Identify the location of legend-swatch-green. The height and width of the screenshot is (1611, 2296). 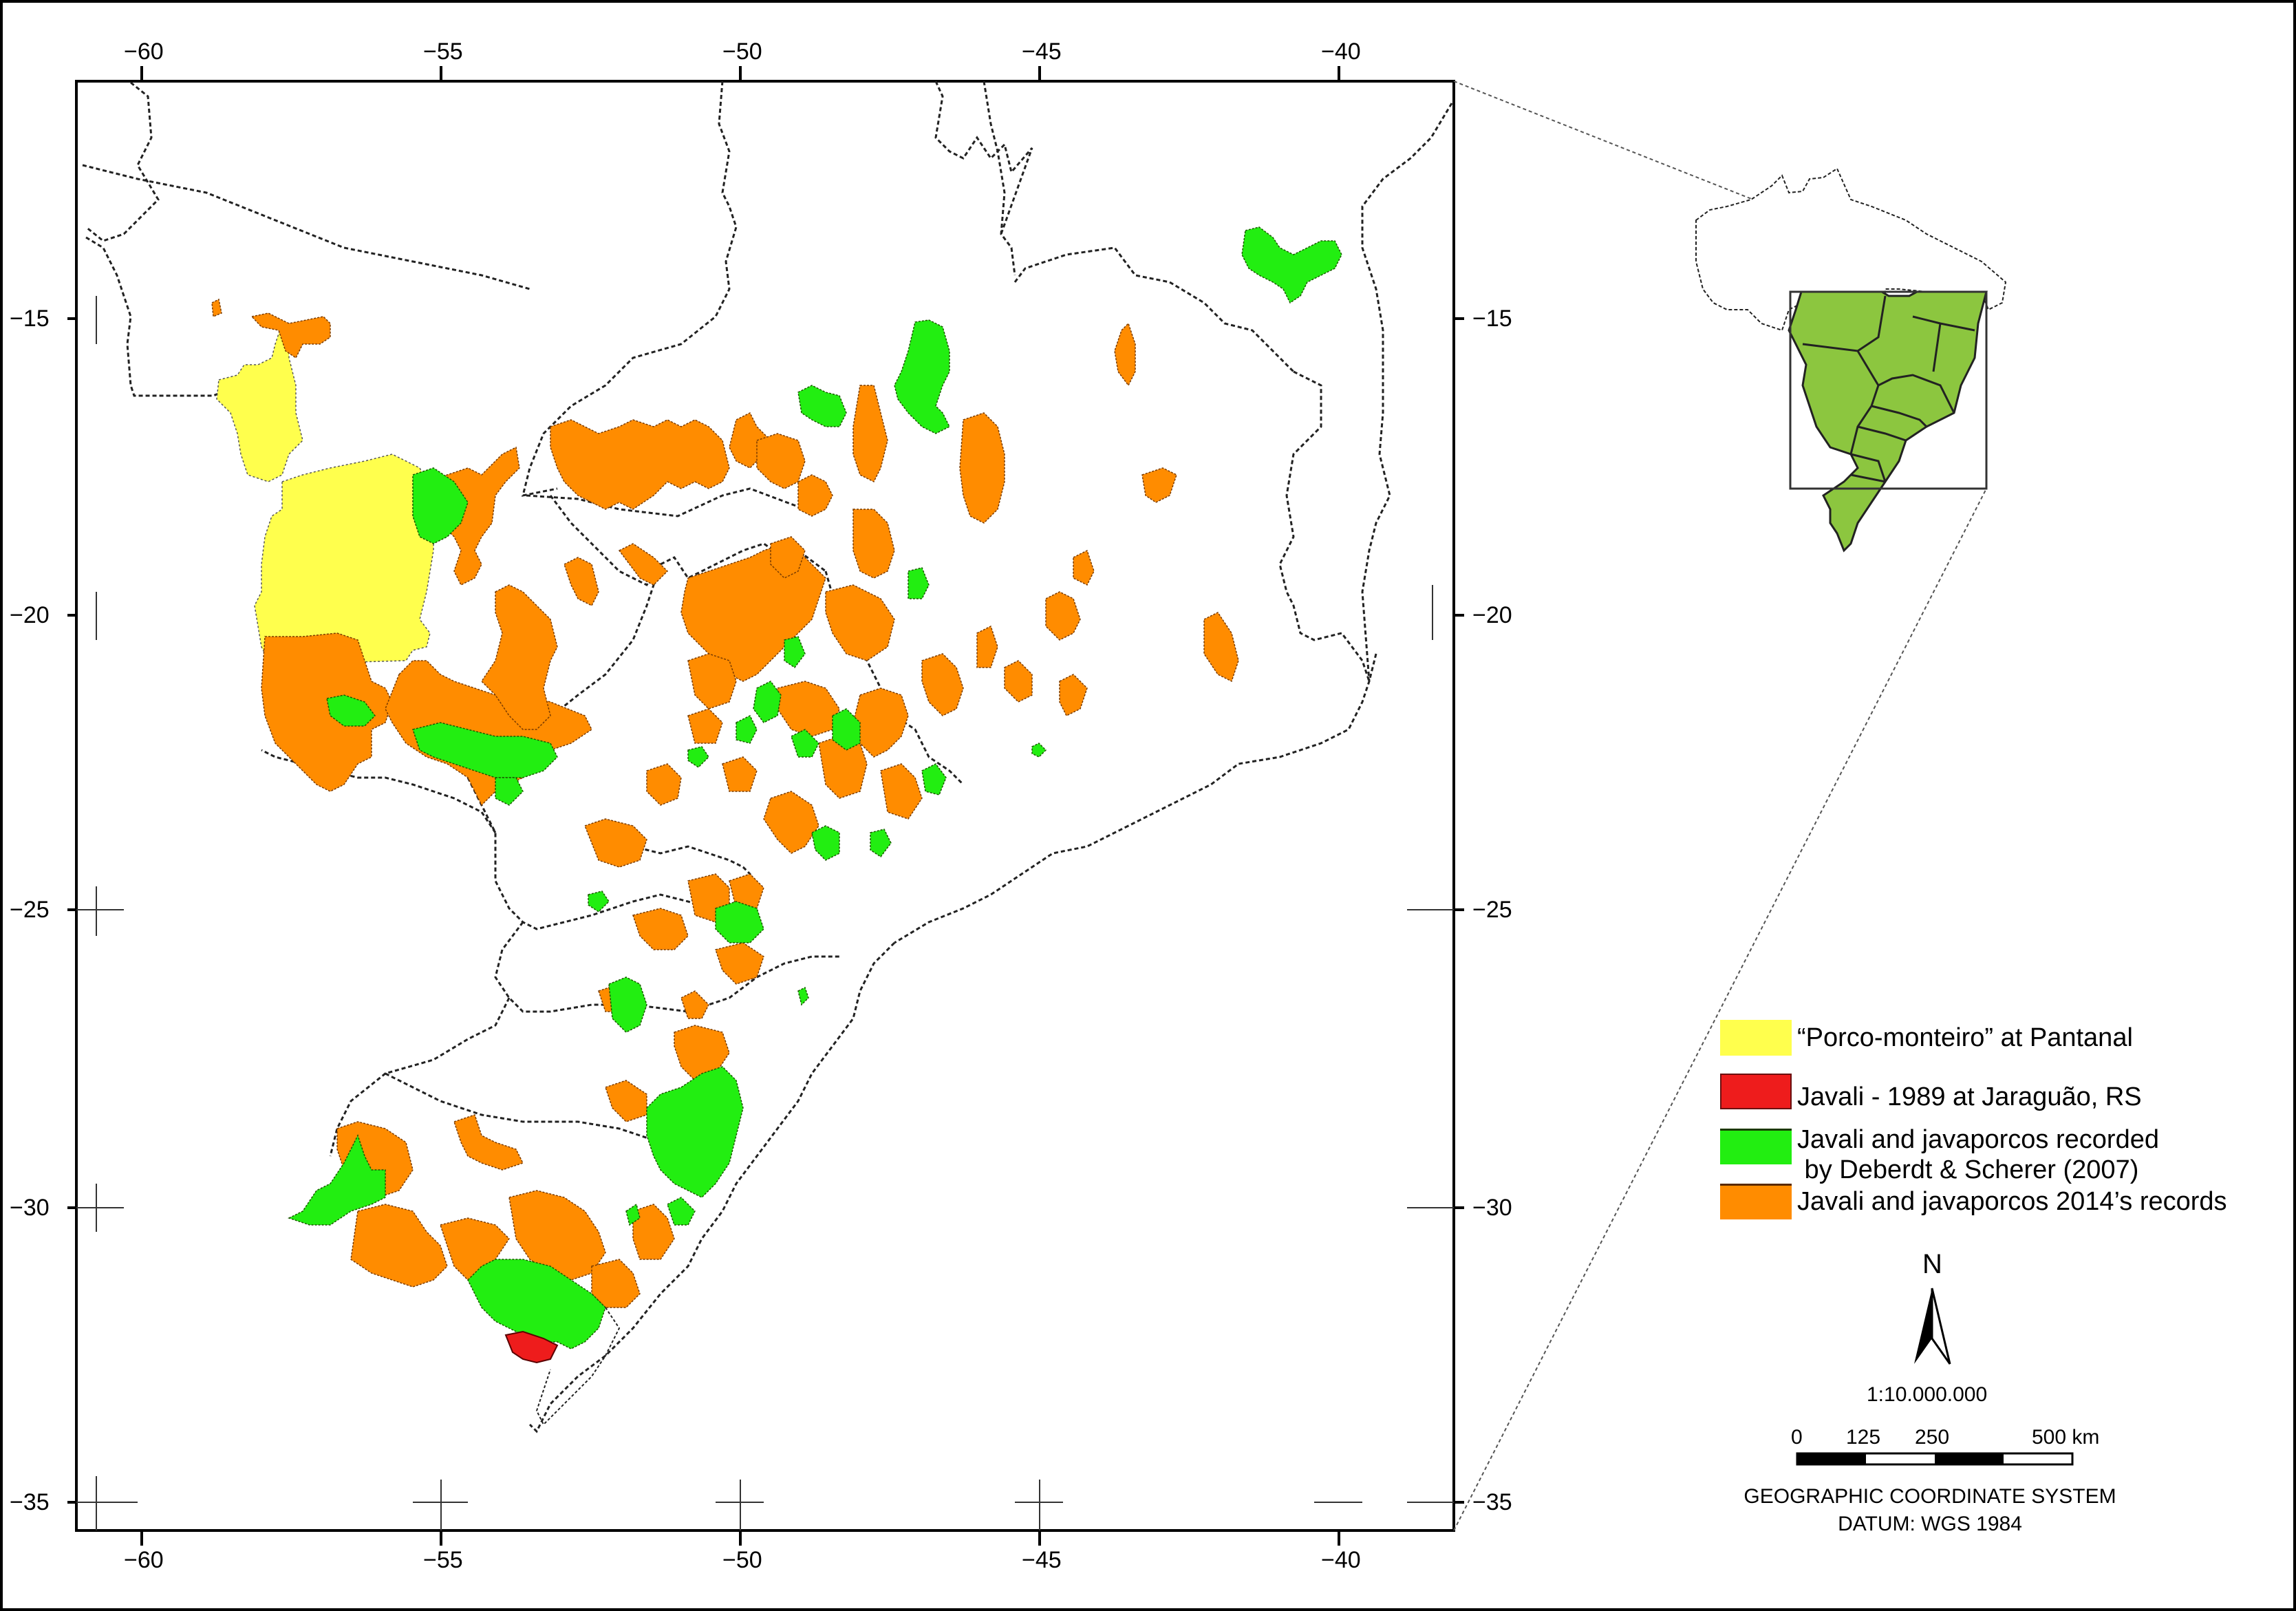
(1756, 1146).